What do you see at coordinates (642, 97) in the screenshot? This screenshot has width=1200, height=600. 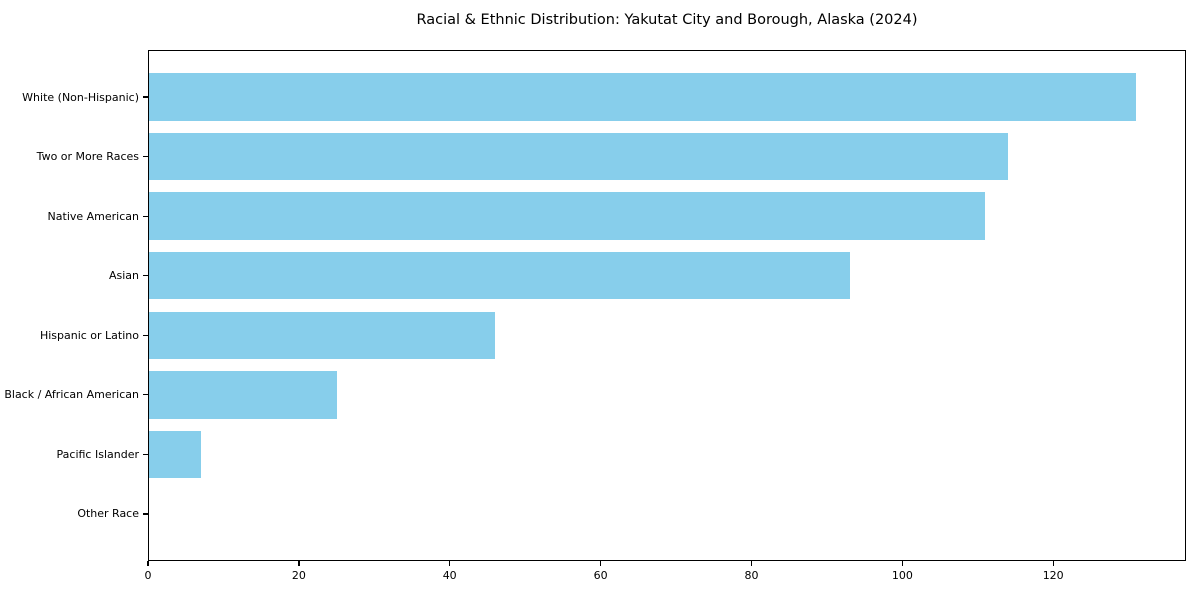 I see `bar-white-non-hispanic` at bounding box center [642, 97].